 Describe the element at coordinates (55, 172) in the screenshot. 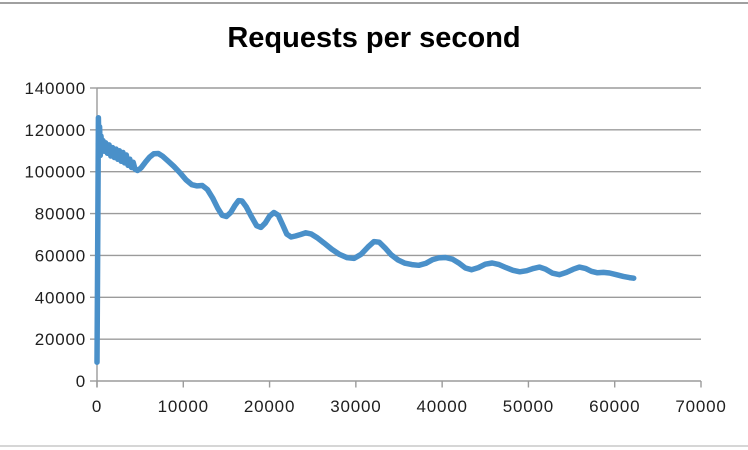

I see `y-tick-label: 100000` at that location.